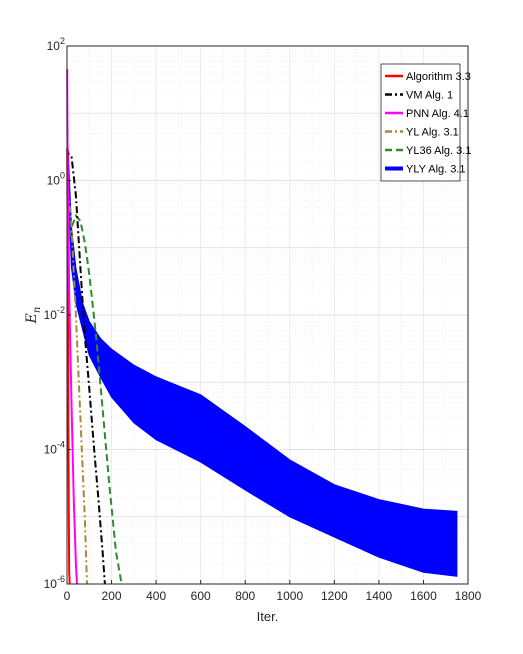 This screenshot has height=654, width=523. What do you see at coordinates (33, 316) in the screenshot?
I see `y-axis-label: En` at bounding box center [33, 316].